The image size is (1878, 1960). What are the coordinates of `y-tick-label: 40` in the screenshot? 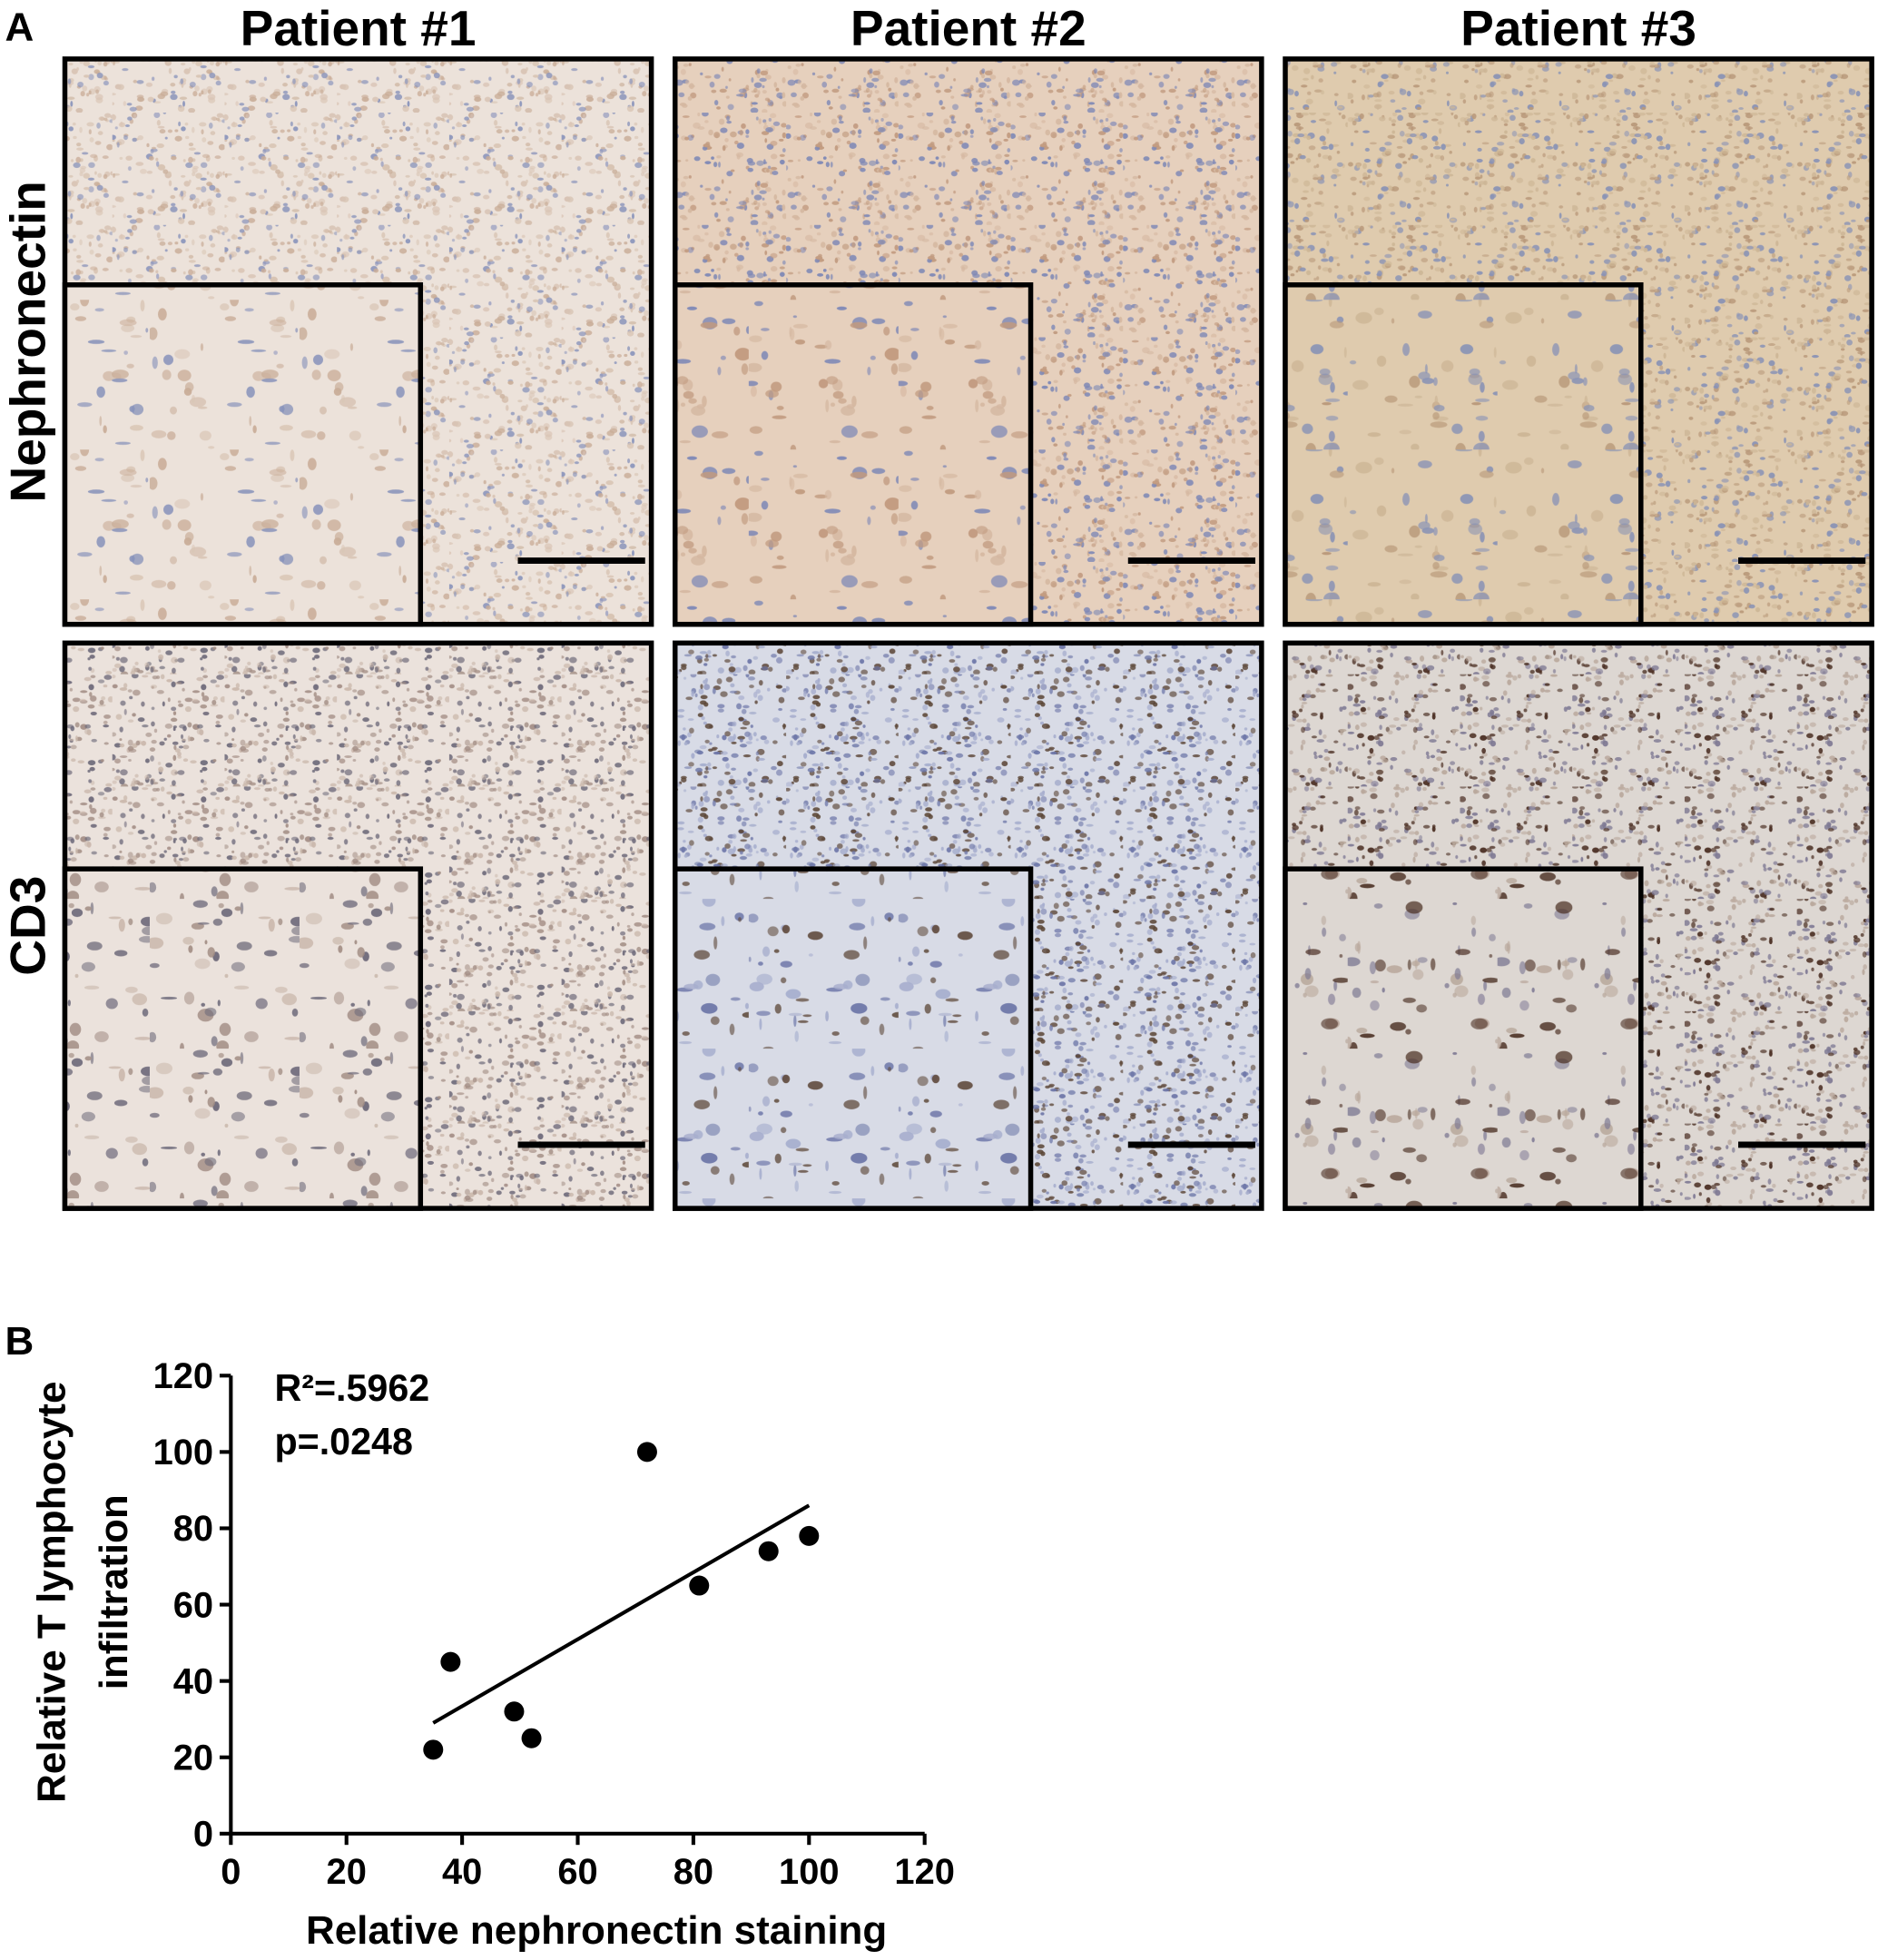 It's located at (193, 1681).